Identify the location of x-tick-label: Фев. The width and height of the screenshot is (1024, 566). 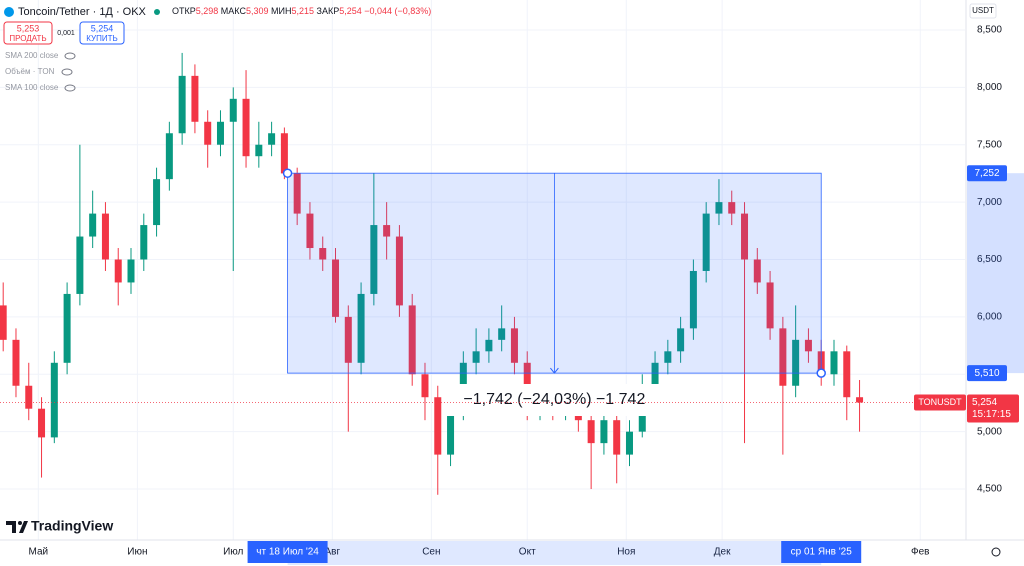
(920, 552).